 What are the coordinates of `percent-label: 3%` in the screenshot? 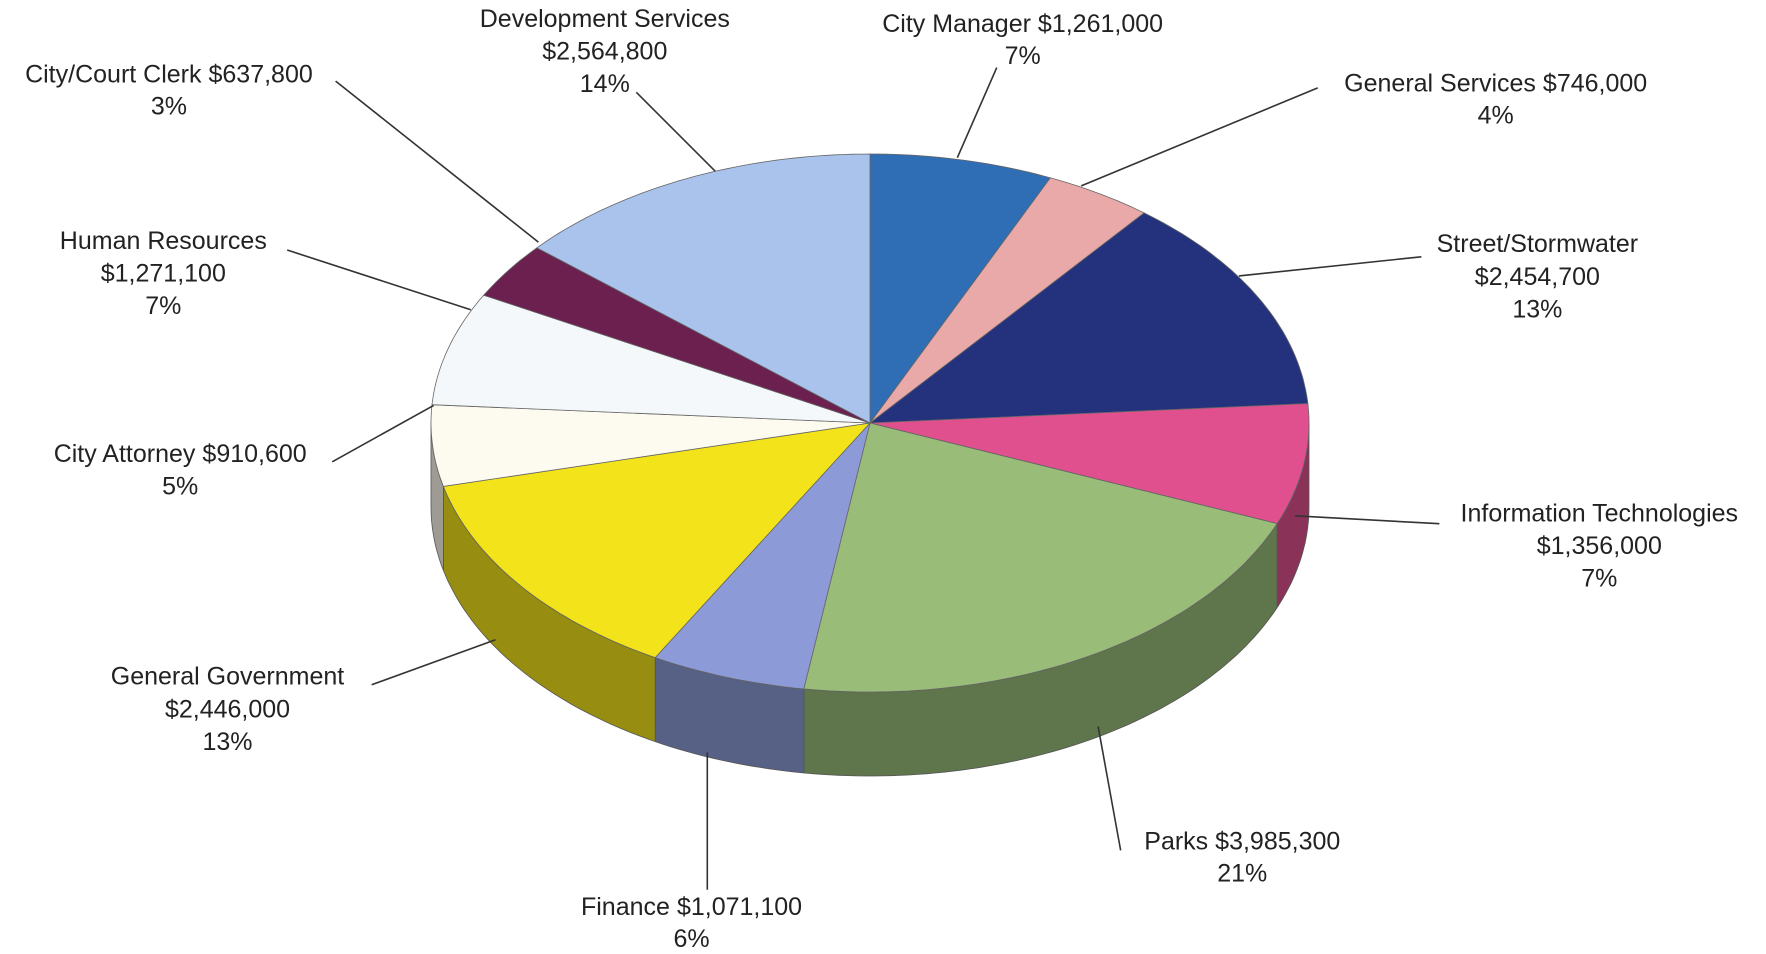 It's located at (169, 107).